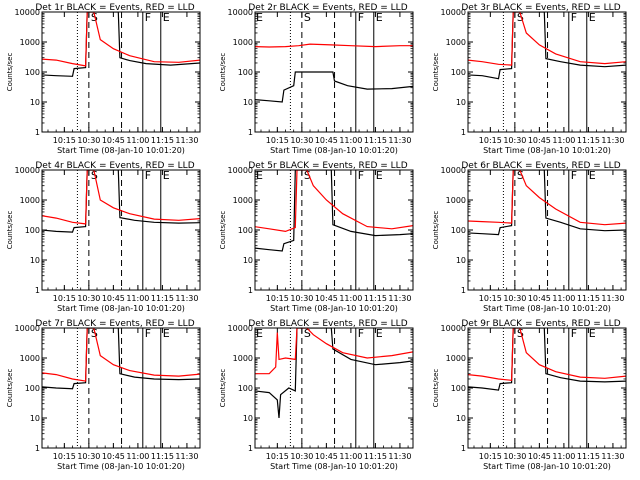 Image resolution: width=640 pixels, height=480 pixels. What do you see at coordinates (540, 166) in the screenshot?
I see `panel-title: Det 6r BLACK = Events, RED = LLD` at bounding box center [540, 166].